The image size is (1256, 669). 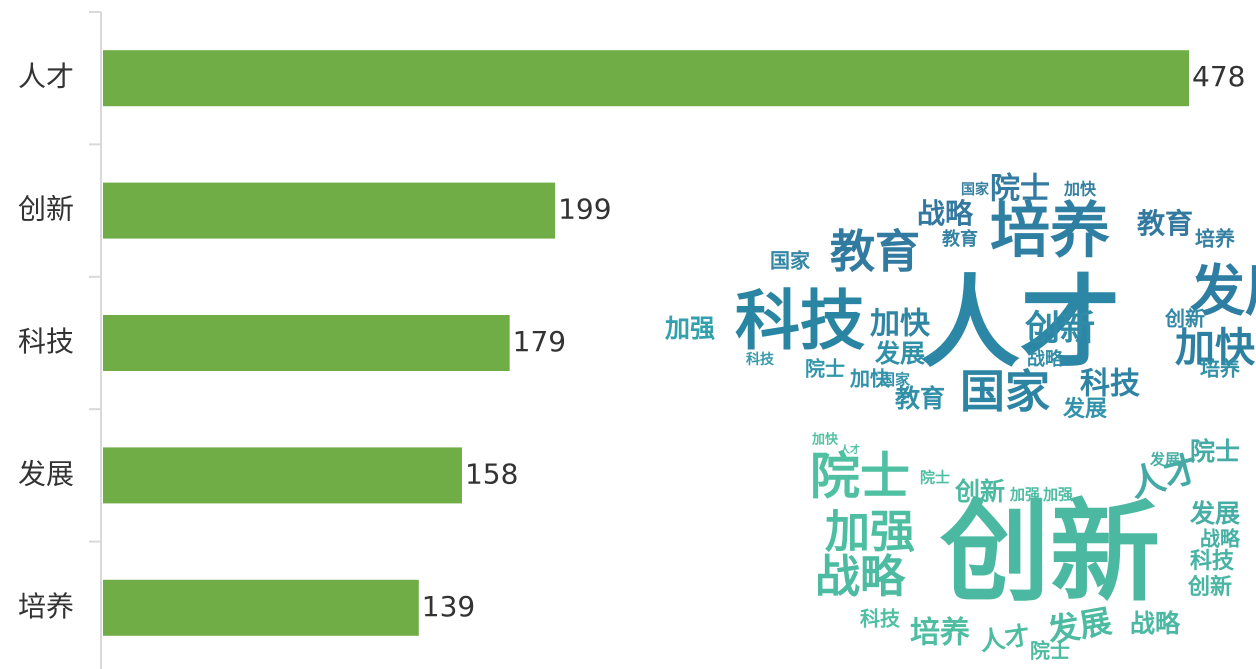 What do you see at coordinates (1218, 76) in the screenshot?
I see `value-label: 478` at bounding box center [1218, 76].